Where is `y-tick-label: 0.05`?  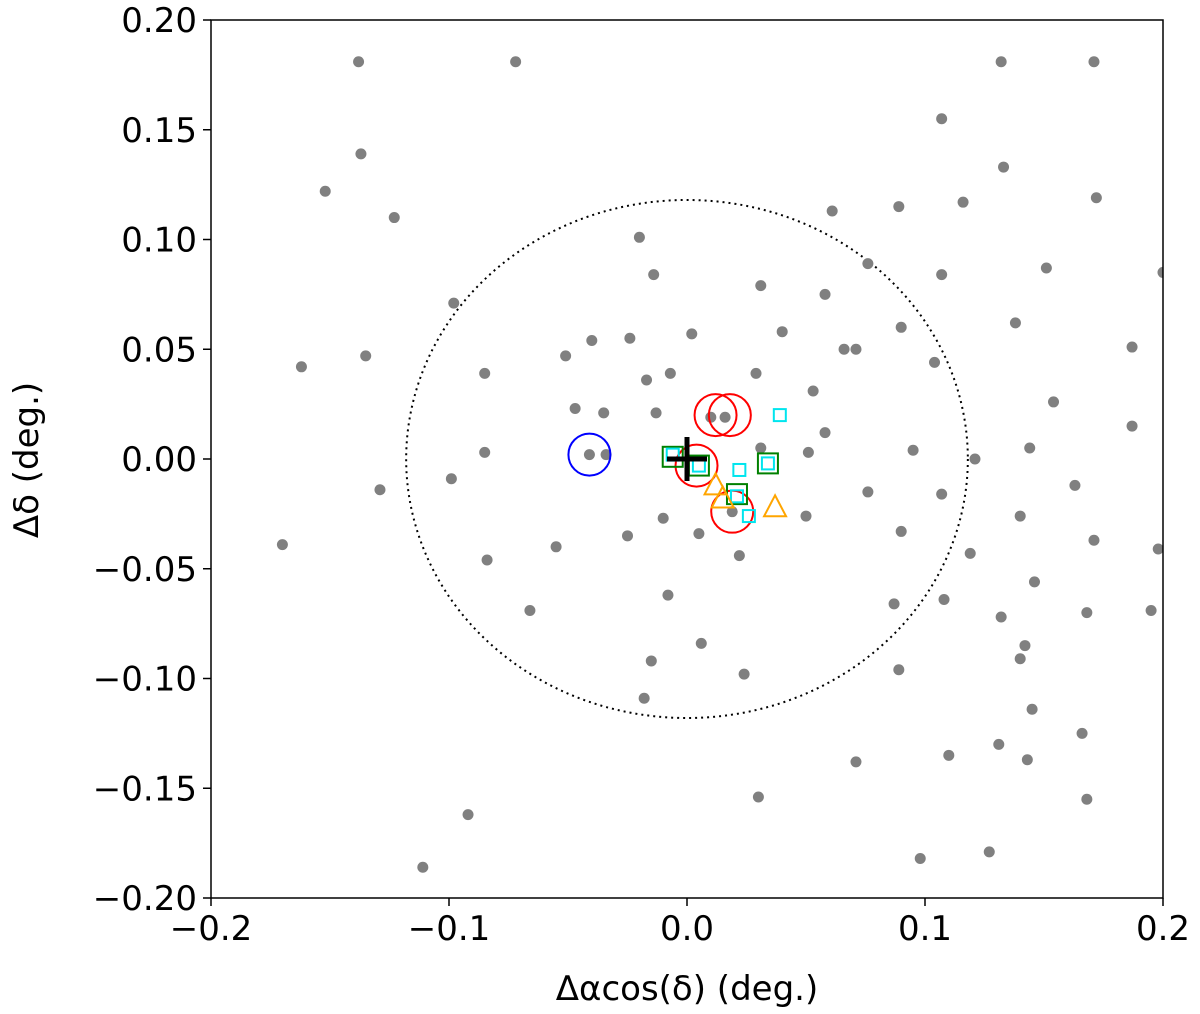 y-tick-label: 0.05 is located at coordinates (159, 350).